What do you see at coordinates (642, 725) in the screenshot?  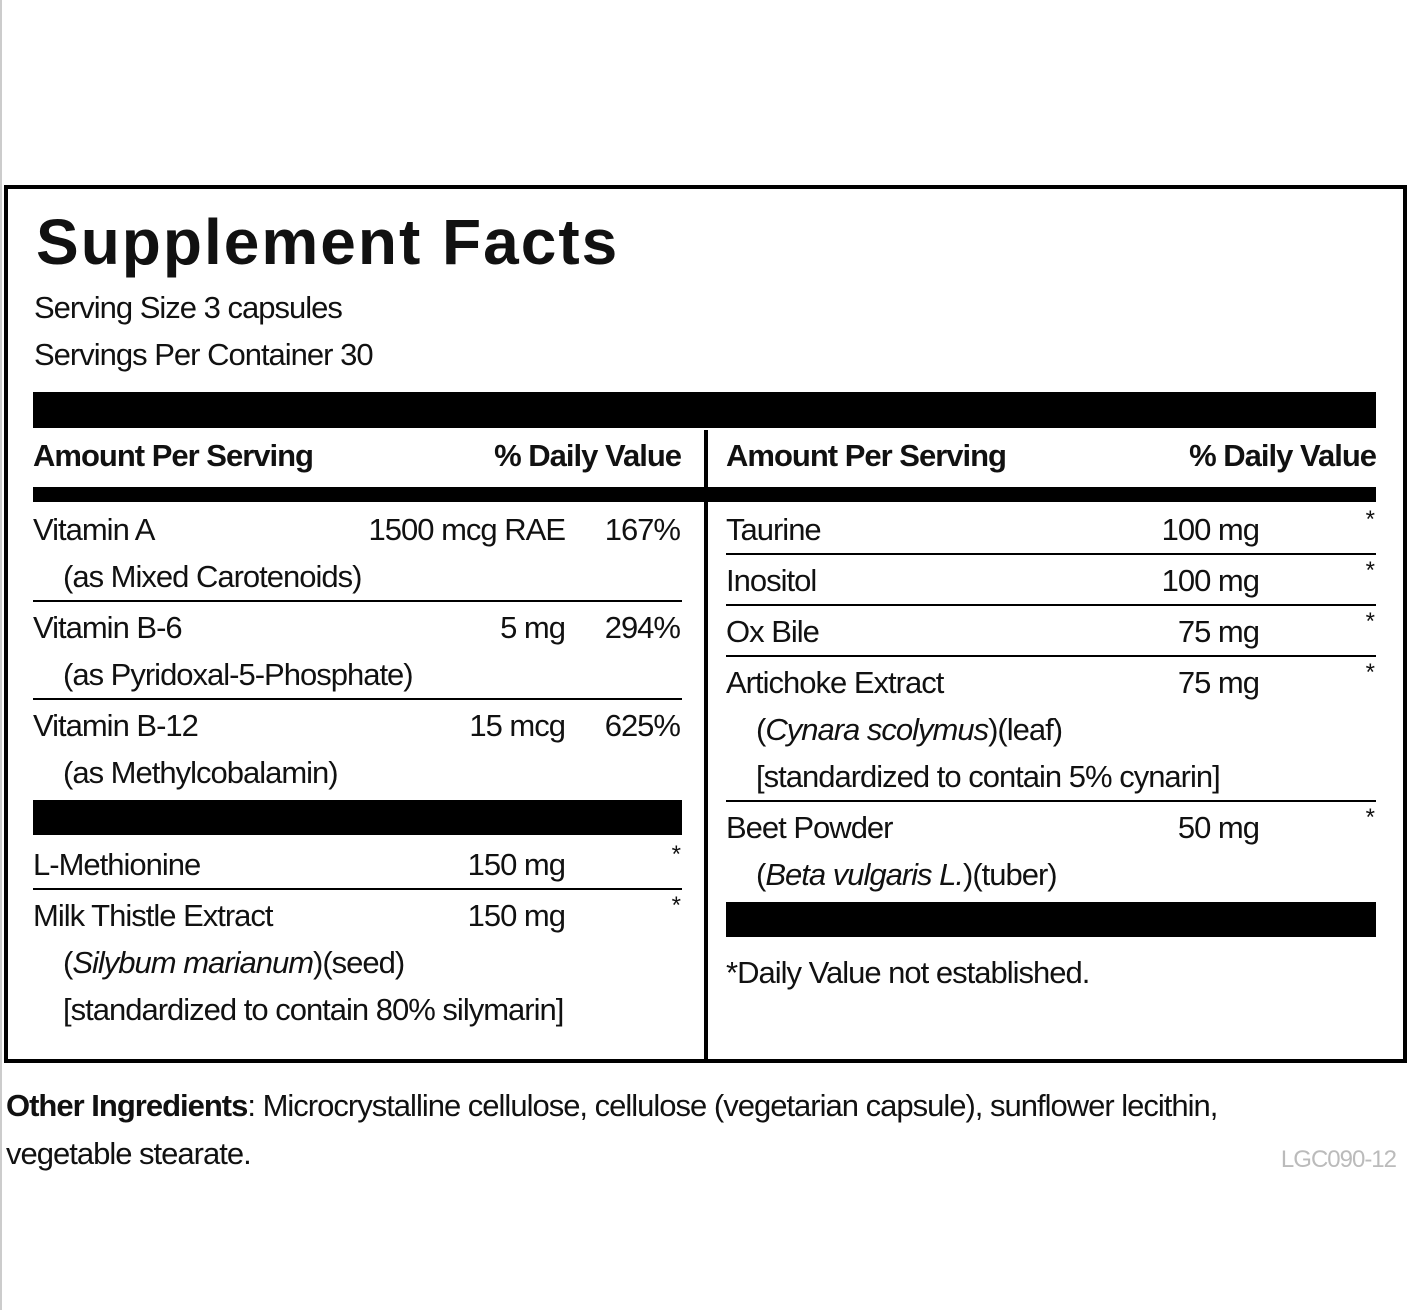 I see `daily-value: 625%` at bounding box center [642, 725].